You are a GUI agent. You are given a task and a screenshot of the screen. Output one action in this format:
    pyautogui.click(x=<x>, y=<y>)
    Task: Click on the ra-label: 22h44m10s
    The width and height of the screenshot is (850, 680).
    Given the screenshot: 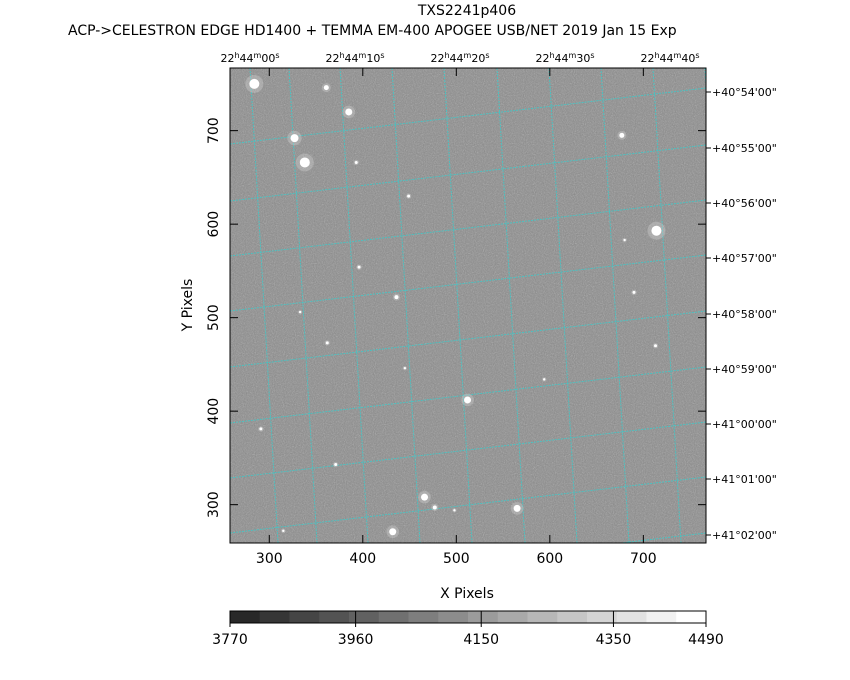 What is the action you would take?
    pyautogui.click(x=354, y=58)
    